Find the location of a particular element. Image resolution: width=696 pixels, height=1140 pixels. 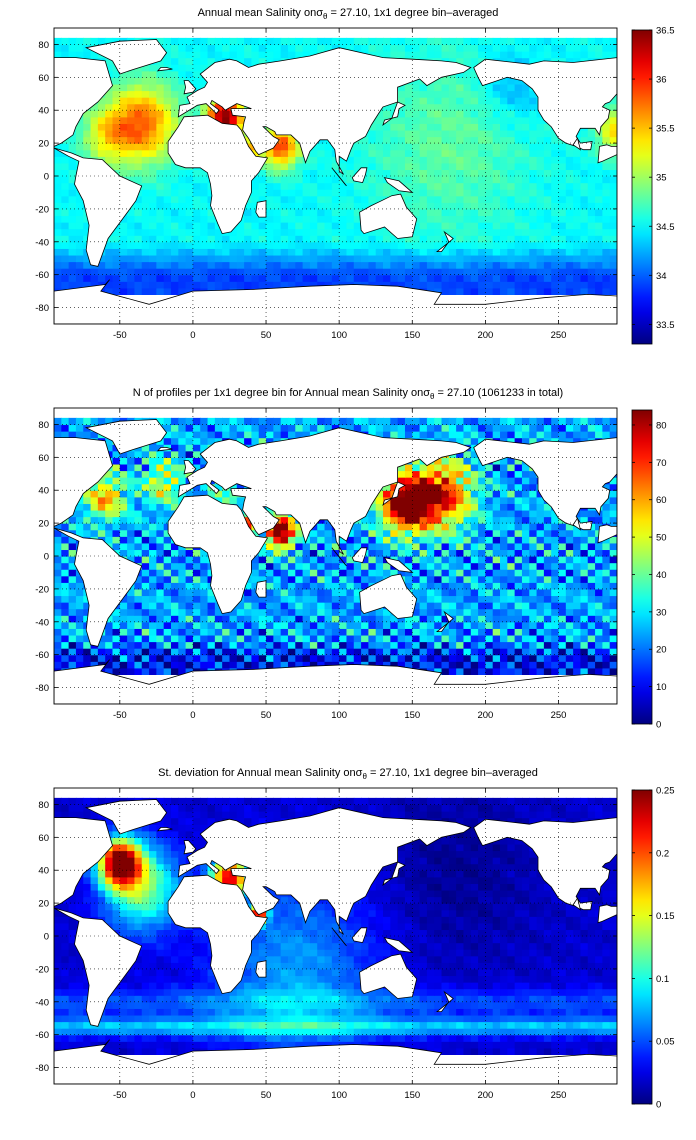

land-outline is located at coordinates (394, 114).